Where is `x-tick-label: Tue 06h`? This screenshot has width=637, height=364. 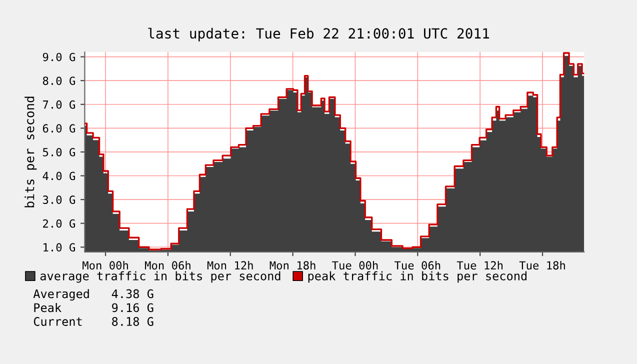
x-tick-label: Tue 06h is located at coordinates (417, 265).